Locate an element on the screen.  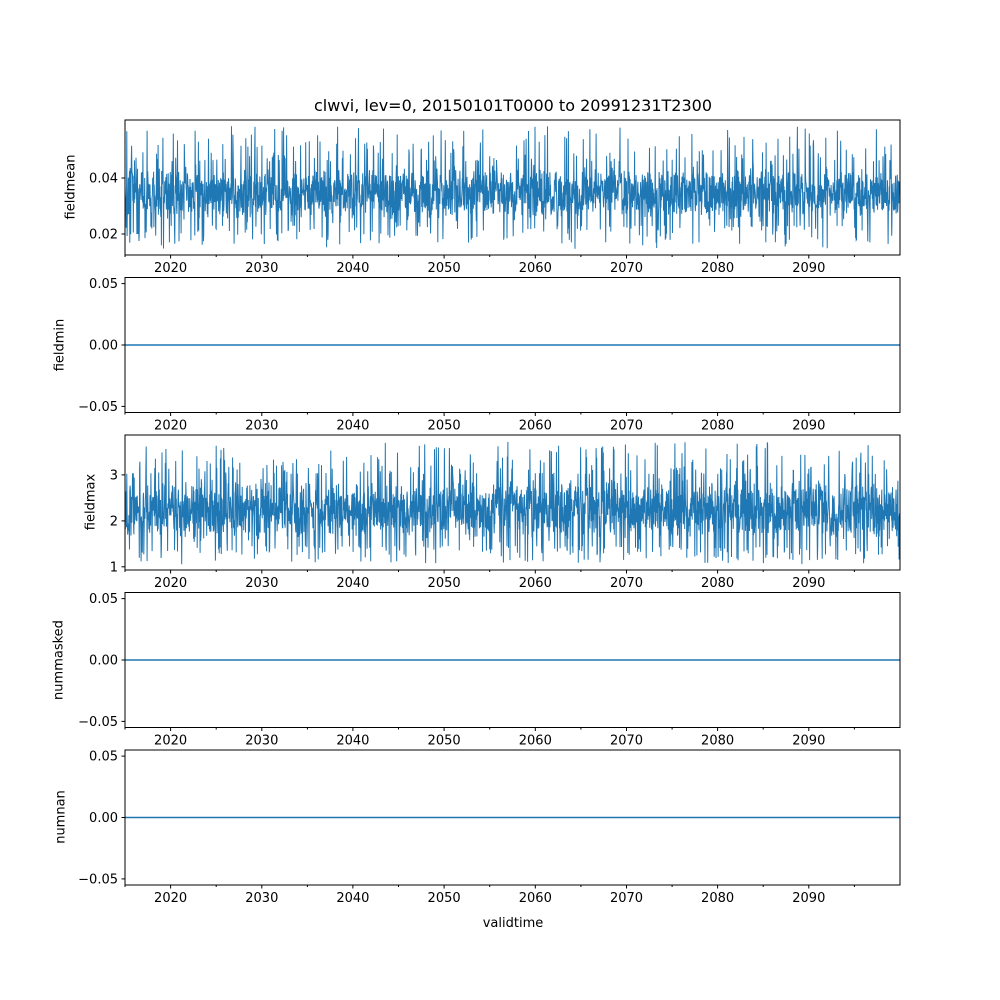
ylabel-fieldmax: fieldmax is located at coordinates (91, 502).